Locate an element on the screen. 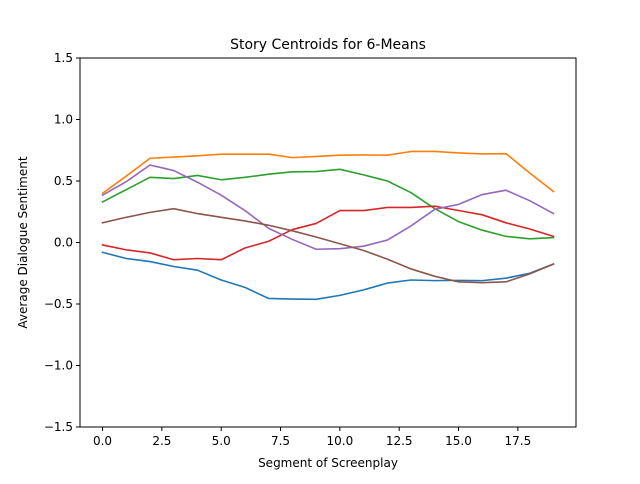  y-tick-label: −1.5 is located at coordinates (58, 427).